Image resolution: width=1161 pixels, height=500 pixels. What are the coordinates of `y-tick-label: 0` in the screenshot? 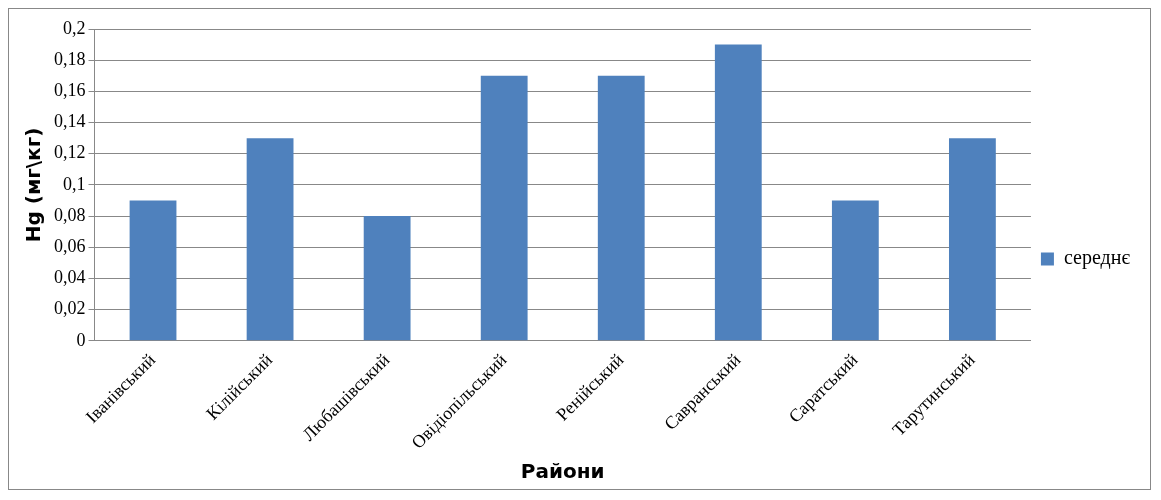 It's located at (81, 339).